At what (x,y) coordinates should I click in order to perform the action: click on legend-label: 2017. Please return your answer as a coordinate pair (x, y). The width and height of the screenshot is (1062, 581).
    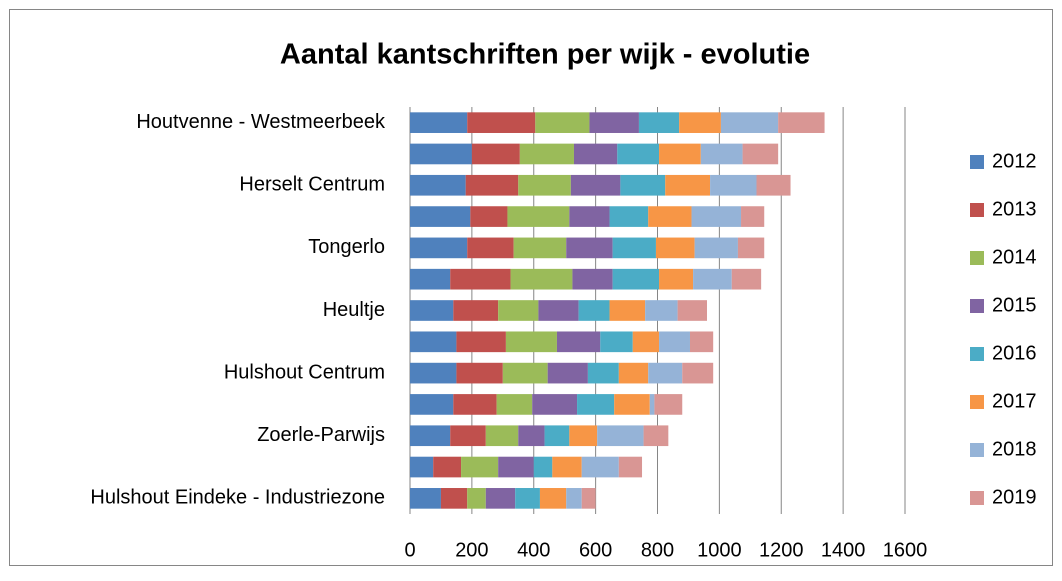
    Looking at the image, I should click on (1014, 401).